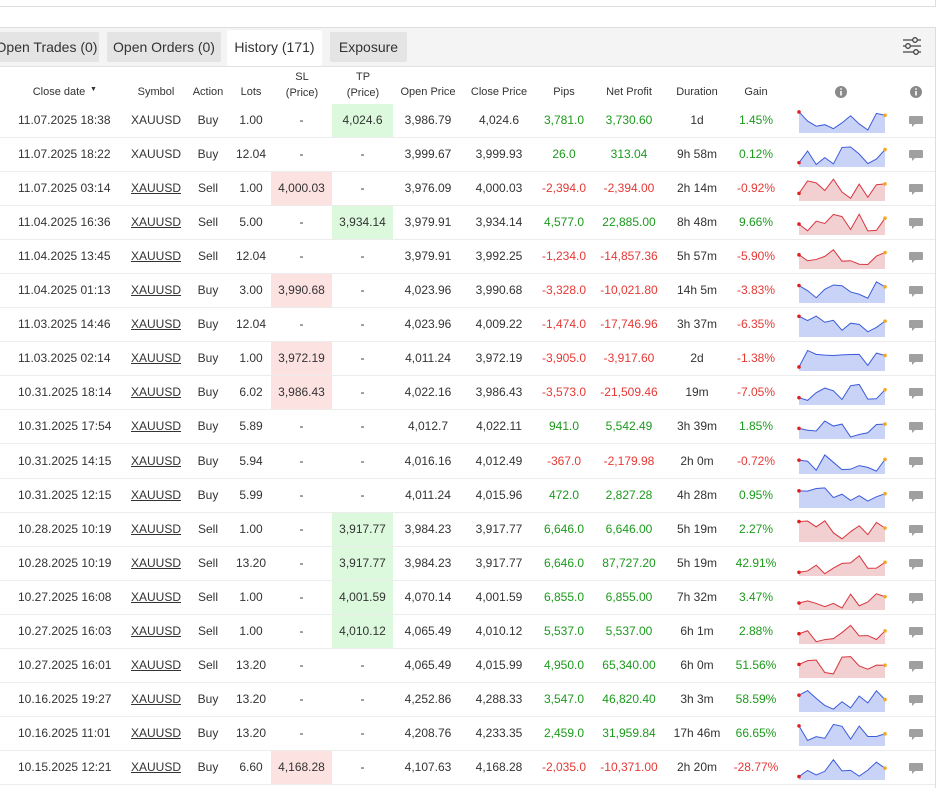 The height and width of the screenshot is (788, 947). Describe the element at coordinates (697, 120) in the screenshot. I see `duration: 1d` at that location.